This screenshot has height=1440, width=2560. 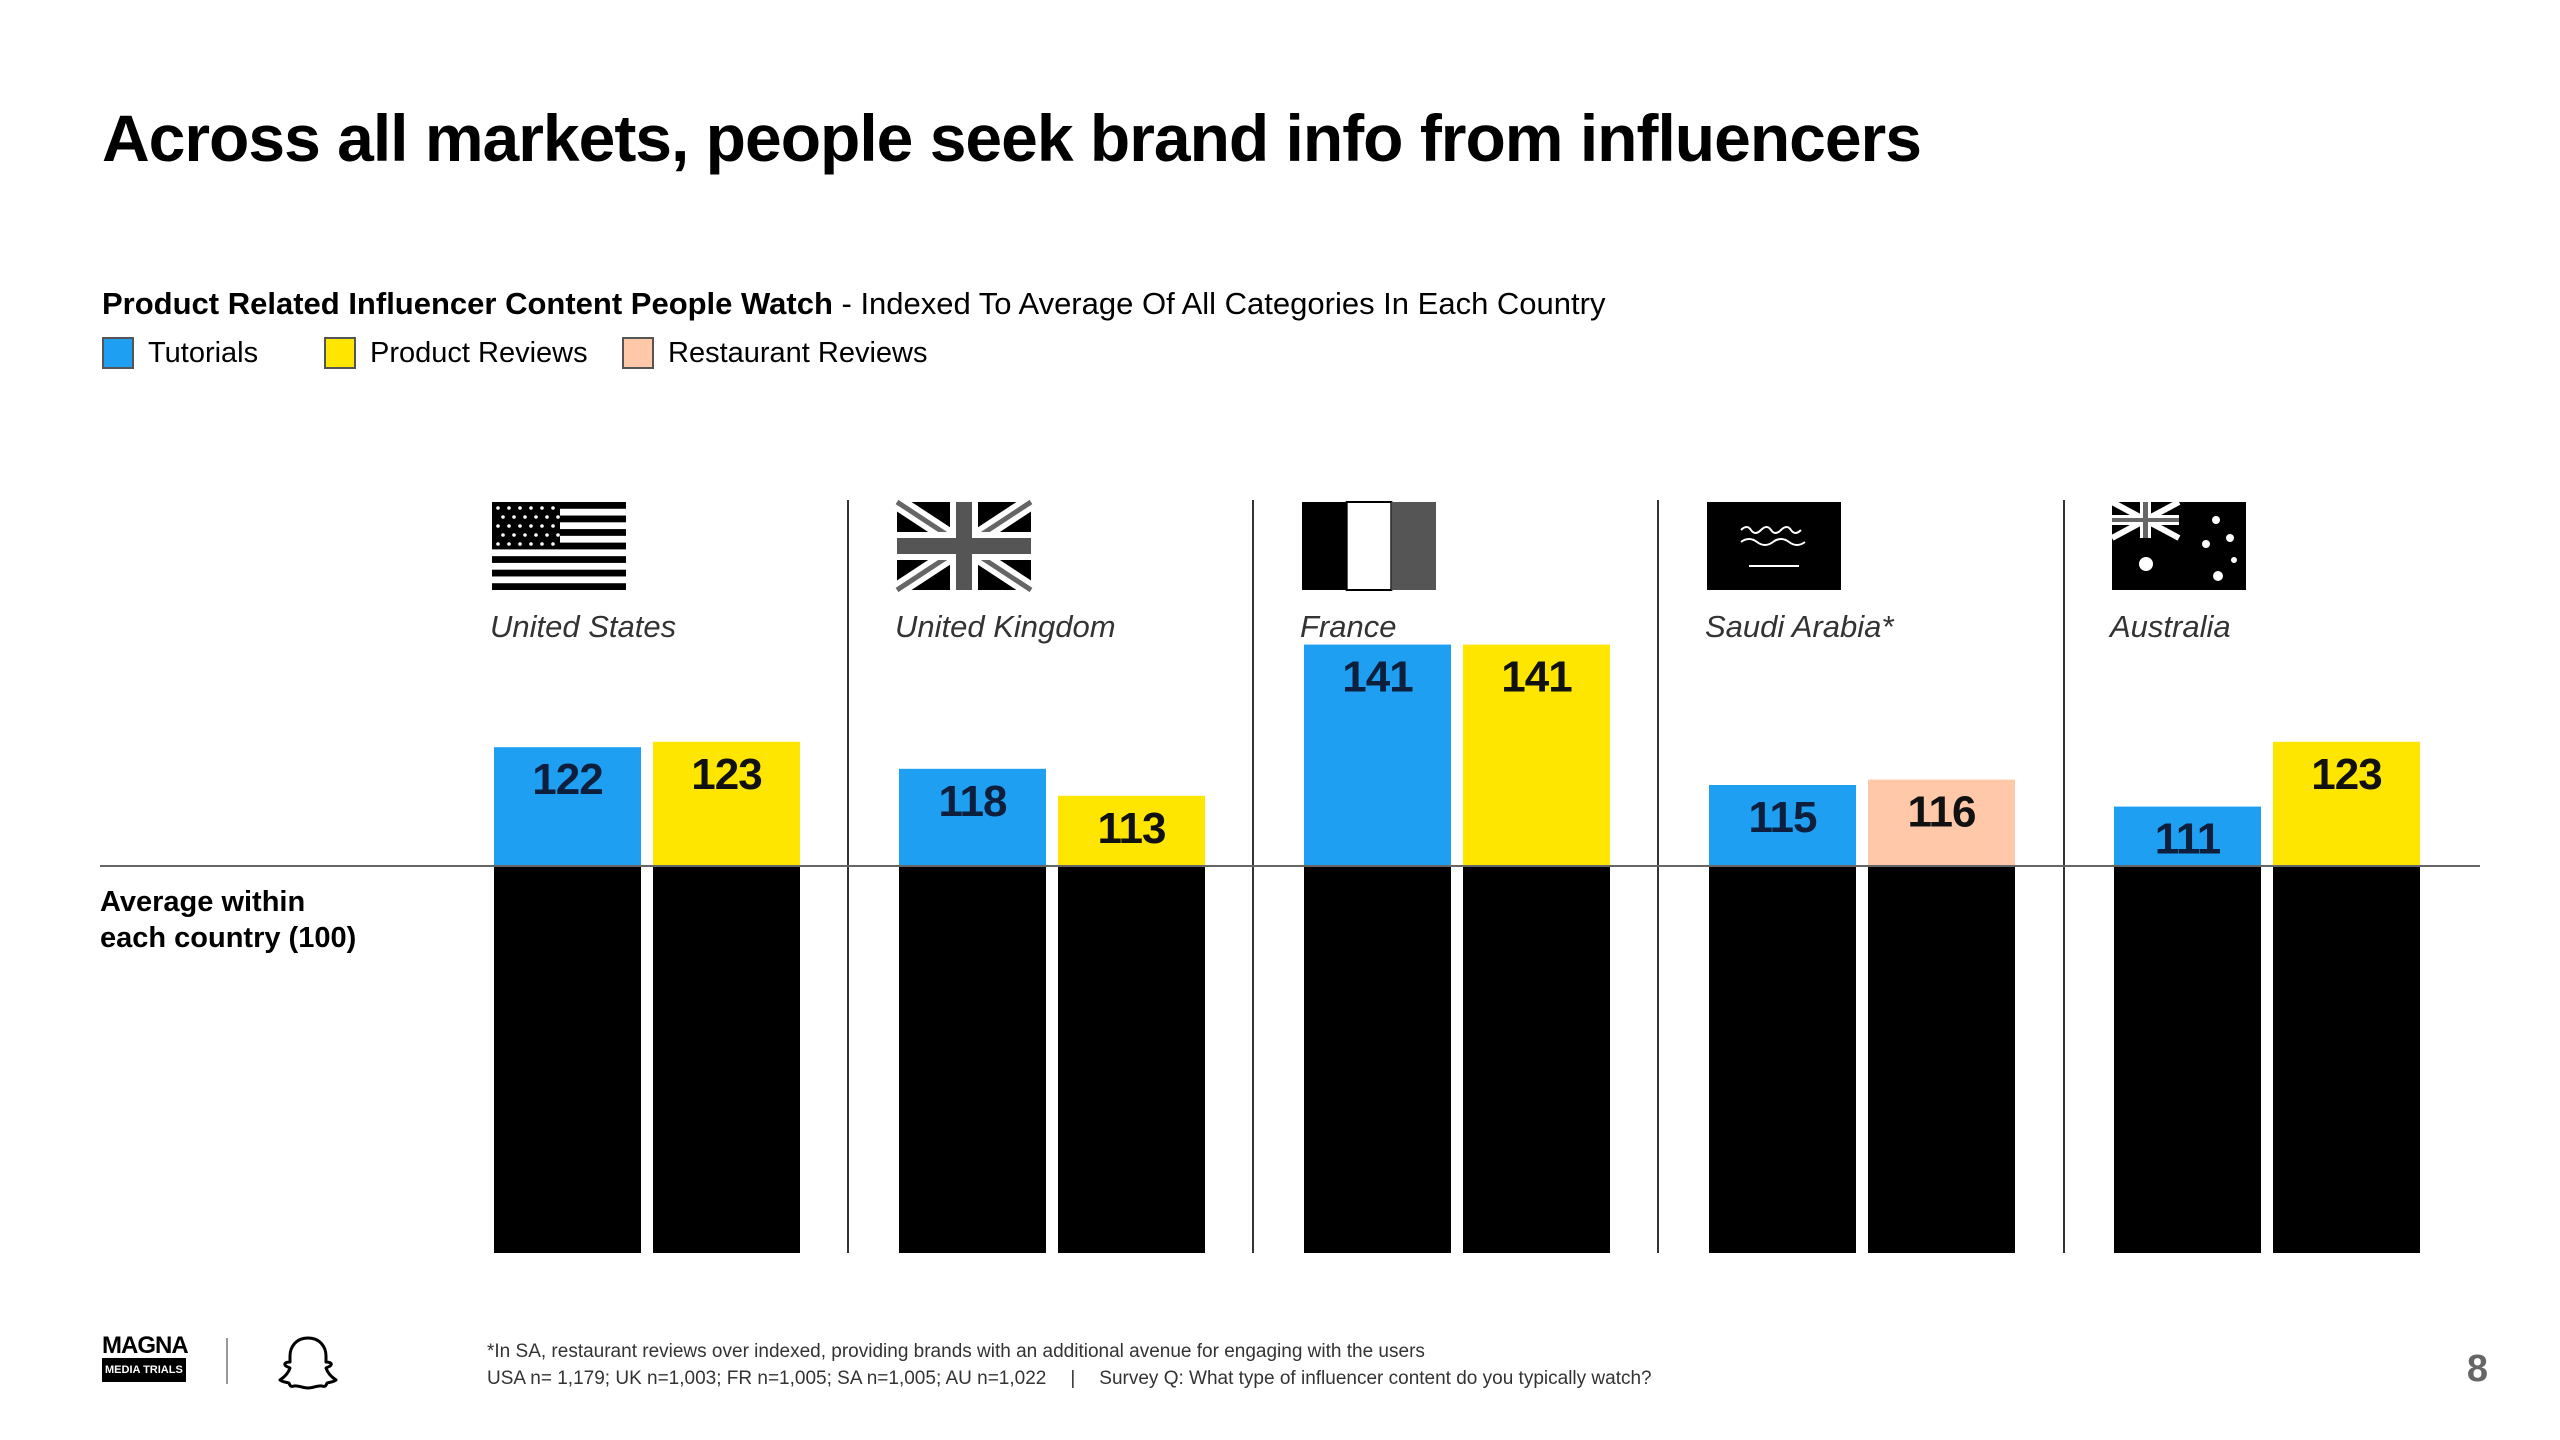 What do you see at coordinates (228, 938) in the screenshot?
I see `baseline-label-line2: each country (100)` at bounding box center [228, 938].